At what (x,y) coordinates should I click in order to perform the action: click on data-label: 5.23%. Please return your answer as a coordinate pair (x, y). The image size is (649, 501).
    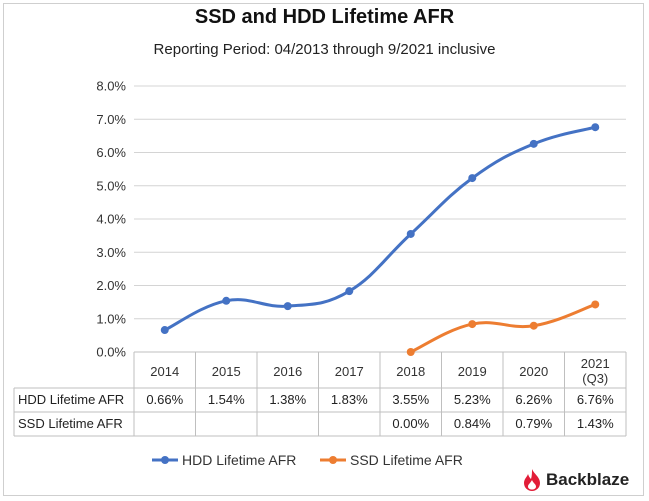
    Looking at the image, I should click on (472, 399).